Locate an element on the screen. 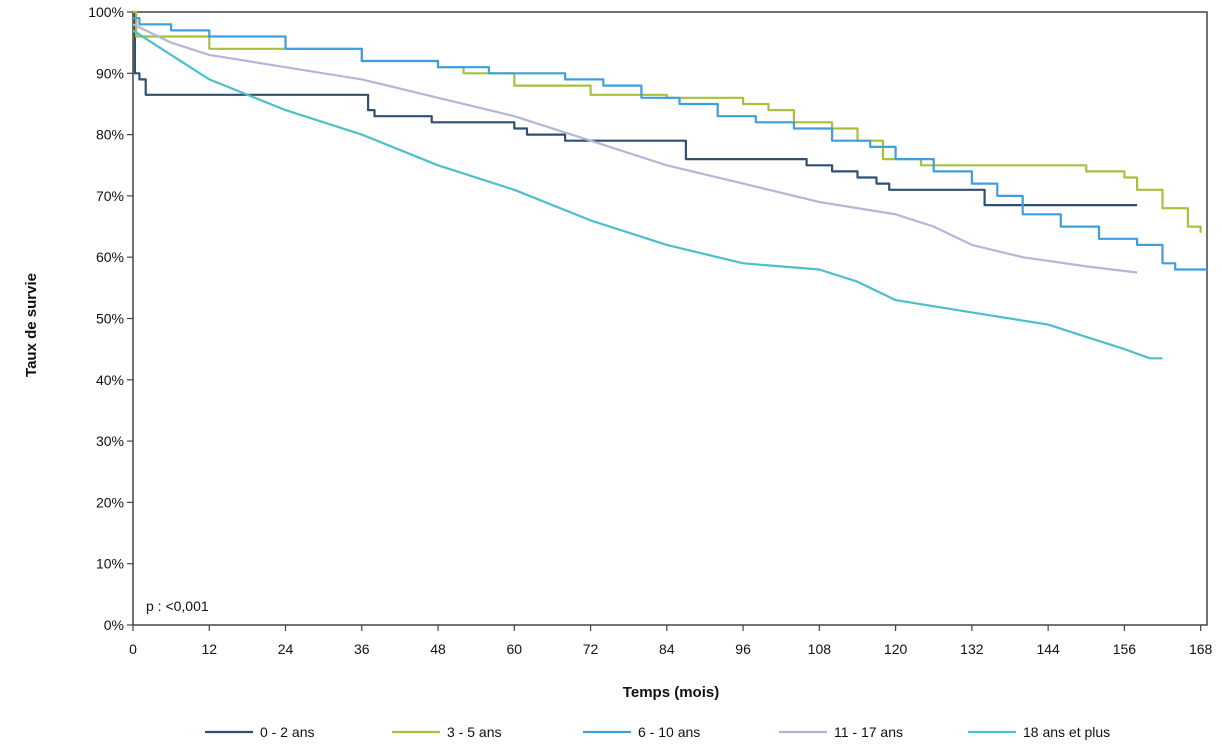 This screenshot has height=753, width=1222. y-tick-label: 10% is located at coordinates (110, 564).